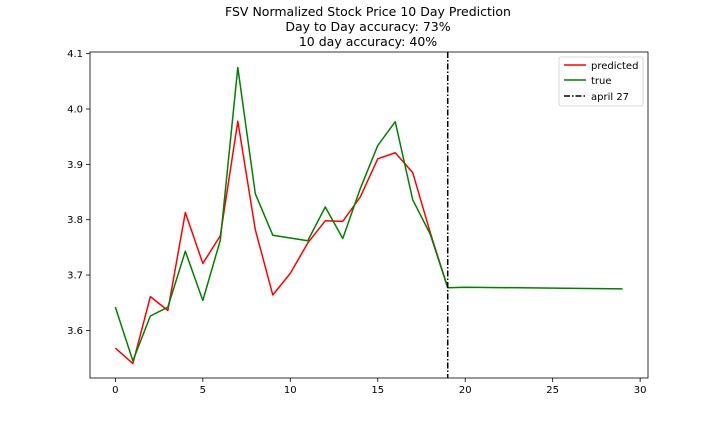  Describe the element at coordinates (377, 390) in the screenshot. I see `x-tick-label: 15` at that location.